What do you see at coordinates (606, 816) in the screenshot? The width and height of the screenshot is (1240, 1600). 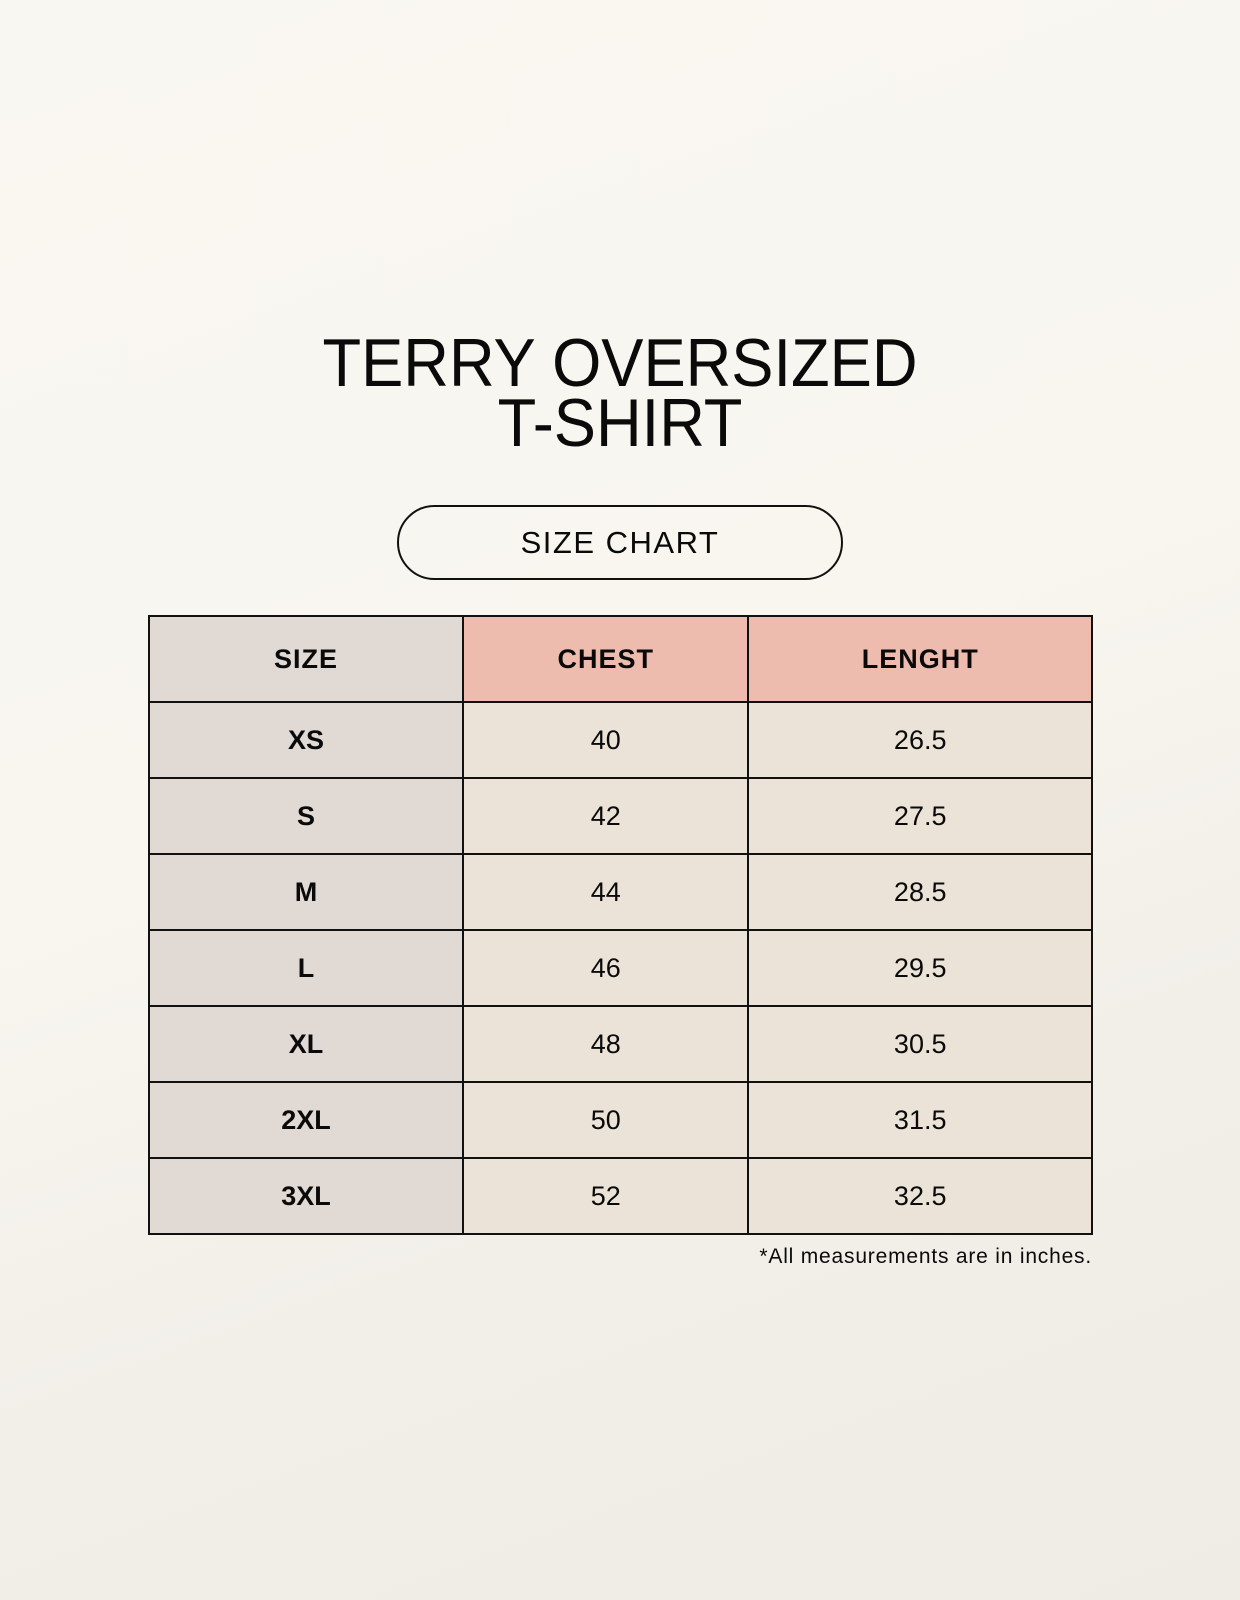 I see `cell-chest: 42` at bounding box center [606, 816].